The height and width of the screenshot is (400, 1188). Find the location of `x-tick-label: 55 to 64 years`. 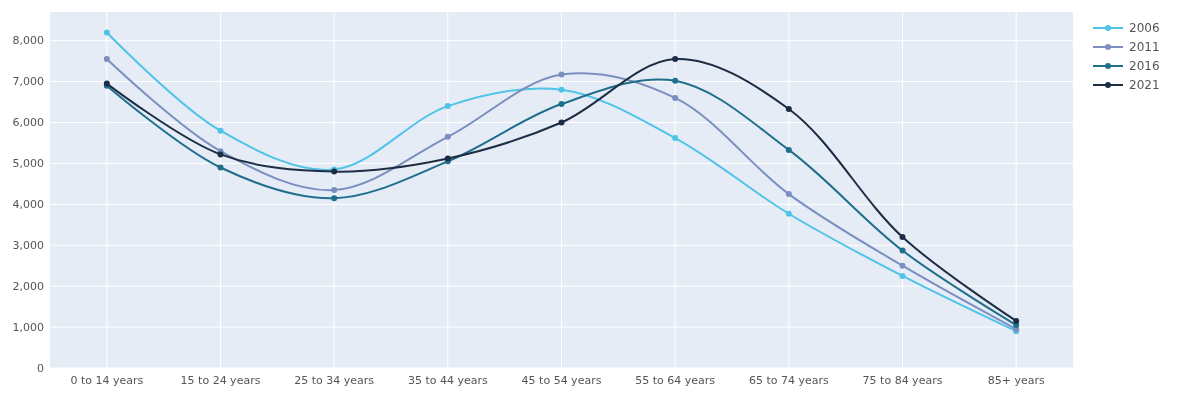

x-tick-label: 55 to 64 years is located at coordinates (675, 380).